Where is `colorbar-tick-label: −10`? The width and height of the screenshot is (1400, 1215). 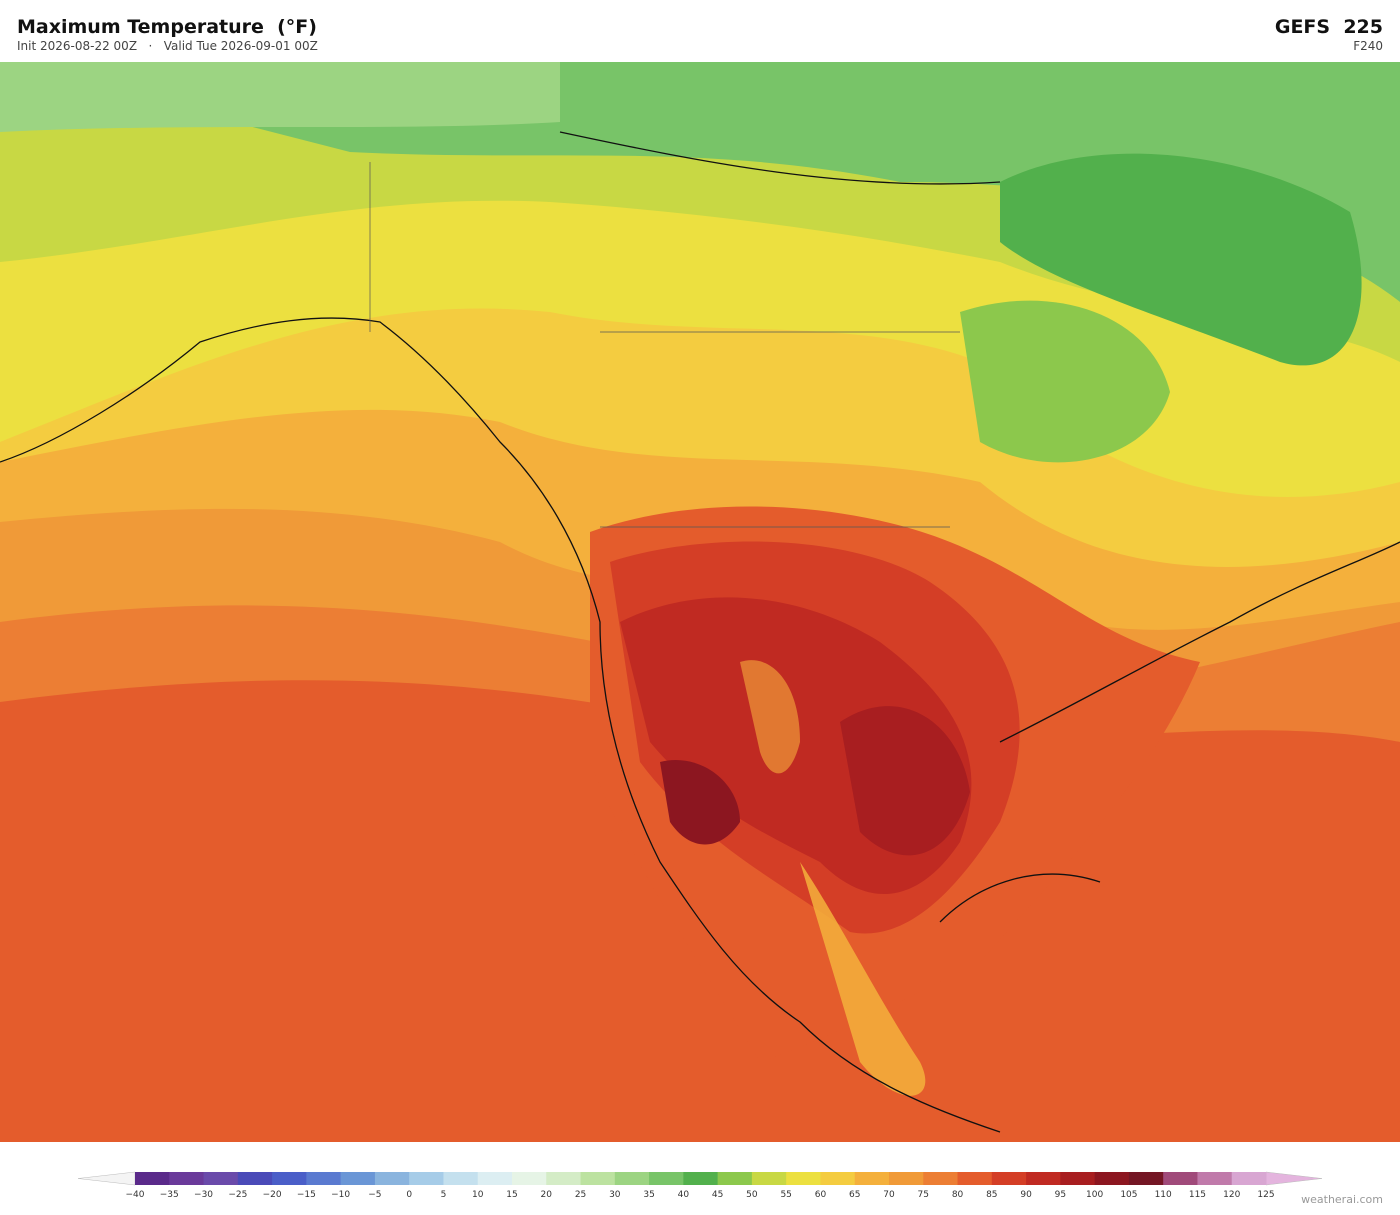 colorbar-tick-label: −10 is located at coordinates (340, 1195).